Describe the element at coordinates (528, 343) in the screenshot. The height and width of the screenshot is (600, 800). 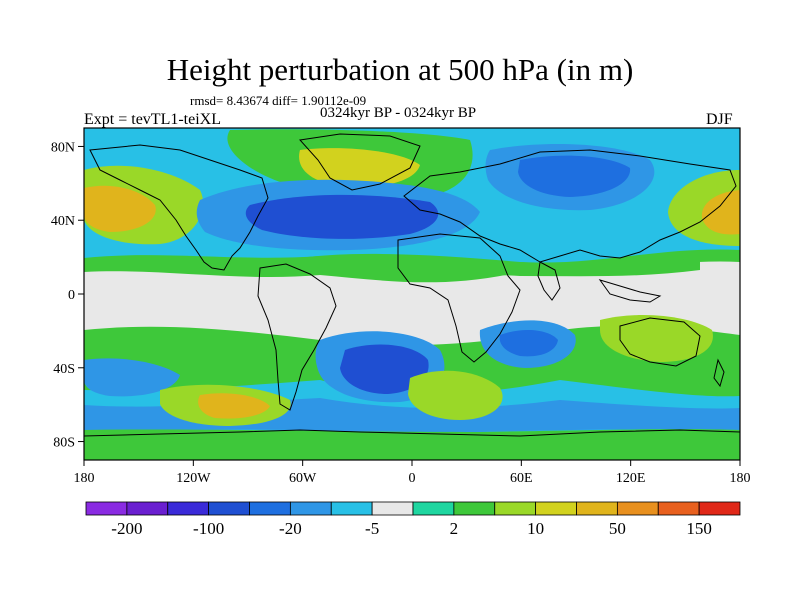
I see `south-indian-deep` at that location.